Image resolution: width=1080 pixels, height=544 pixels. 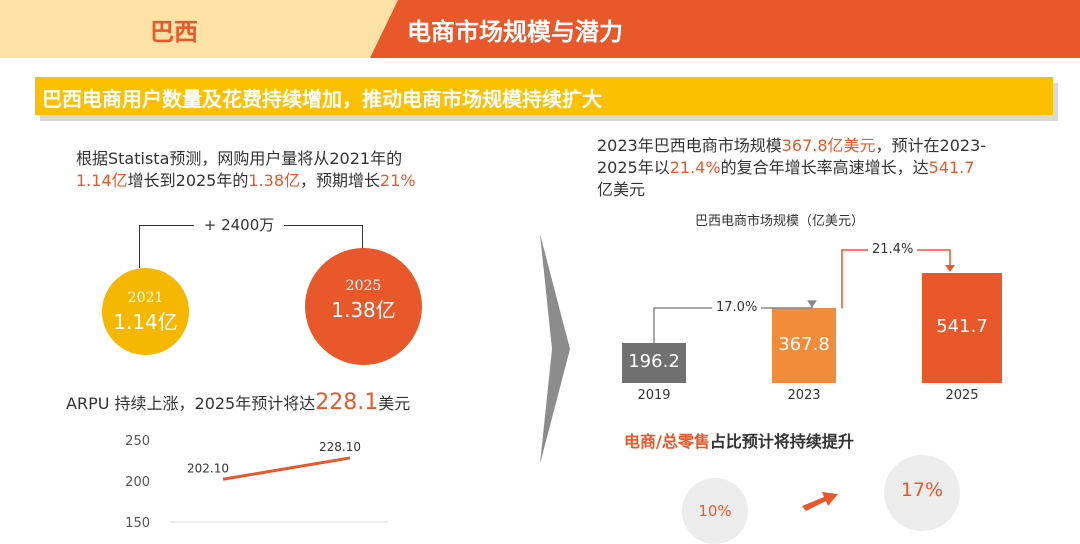 I want to click on summary-banner, so click(x=544, y=96).